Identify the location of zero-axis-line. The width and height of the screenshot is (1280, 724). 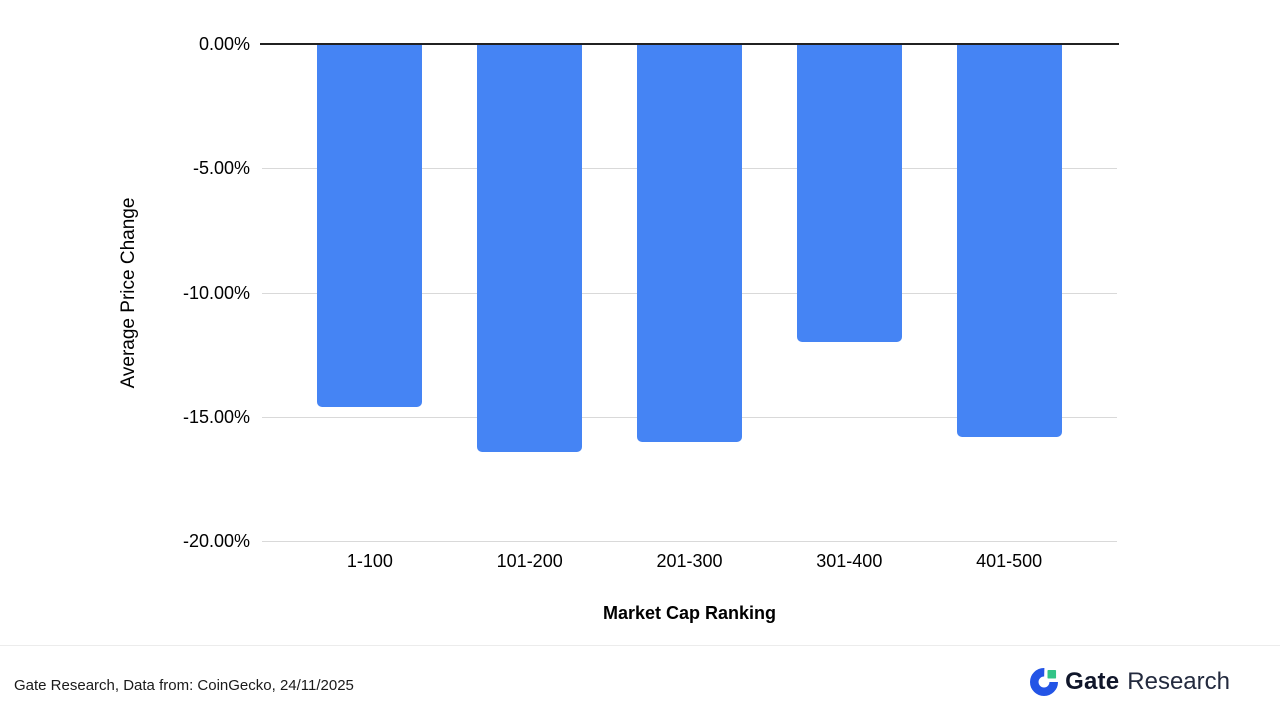
(689, 44).